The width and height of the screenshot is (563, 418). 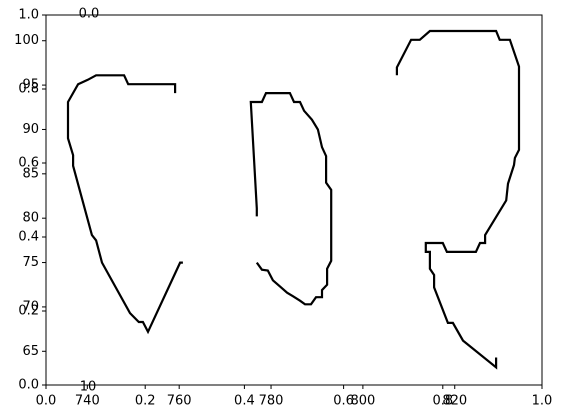 I want to click on y-tick-label: 0.8, so click(x=28, y=89).